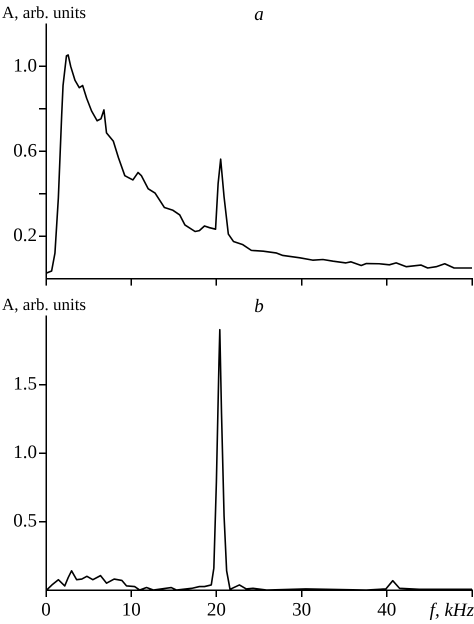 The height and width of the screenshot is (624, 474). I want to click on y-tick-label: 0.6, so click(25, 151).